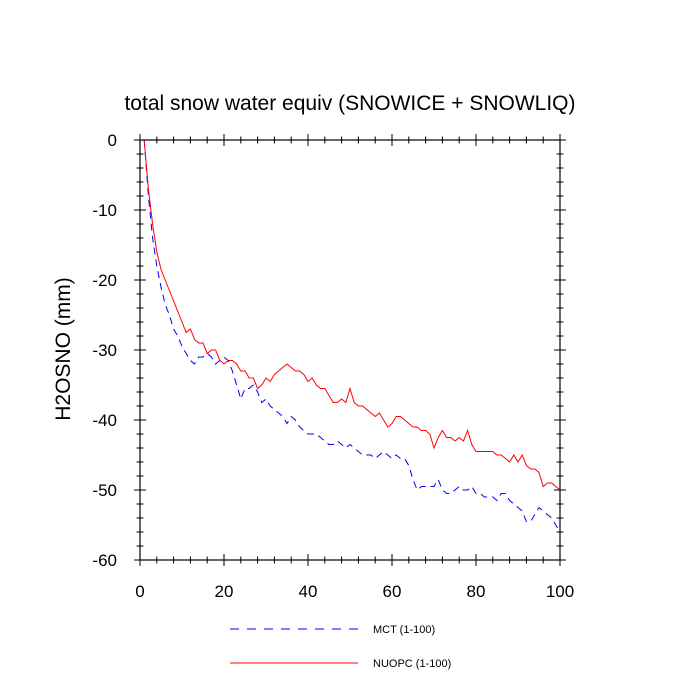  What do you see at coordinates (112, 140) in the screenshot?
I see `y-tick-label: 0` at bounding box center [112, 140].